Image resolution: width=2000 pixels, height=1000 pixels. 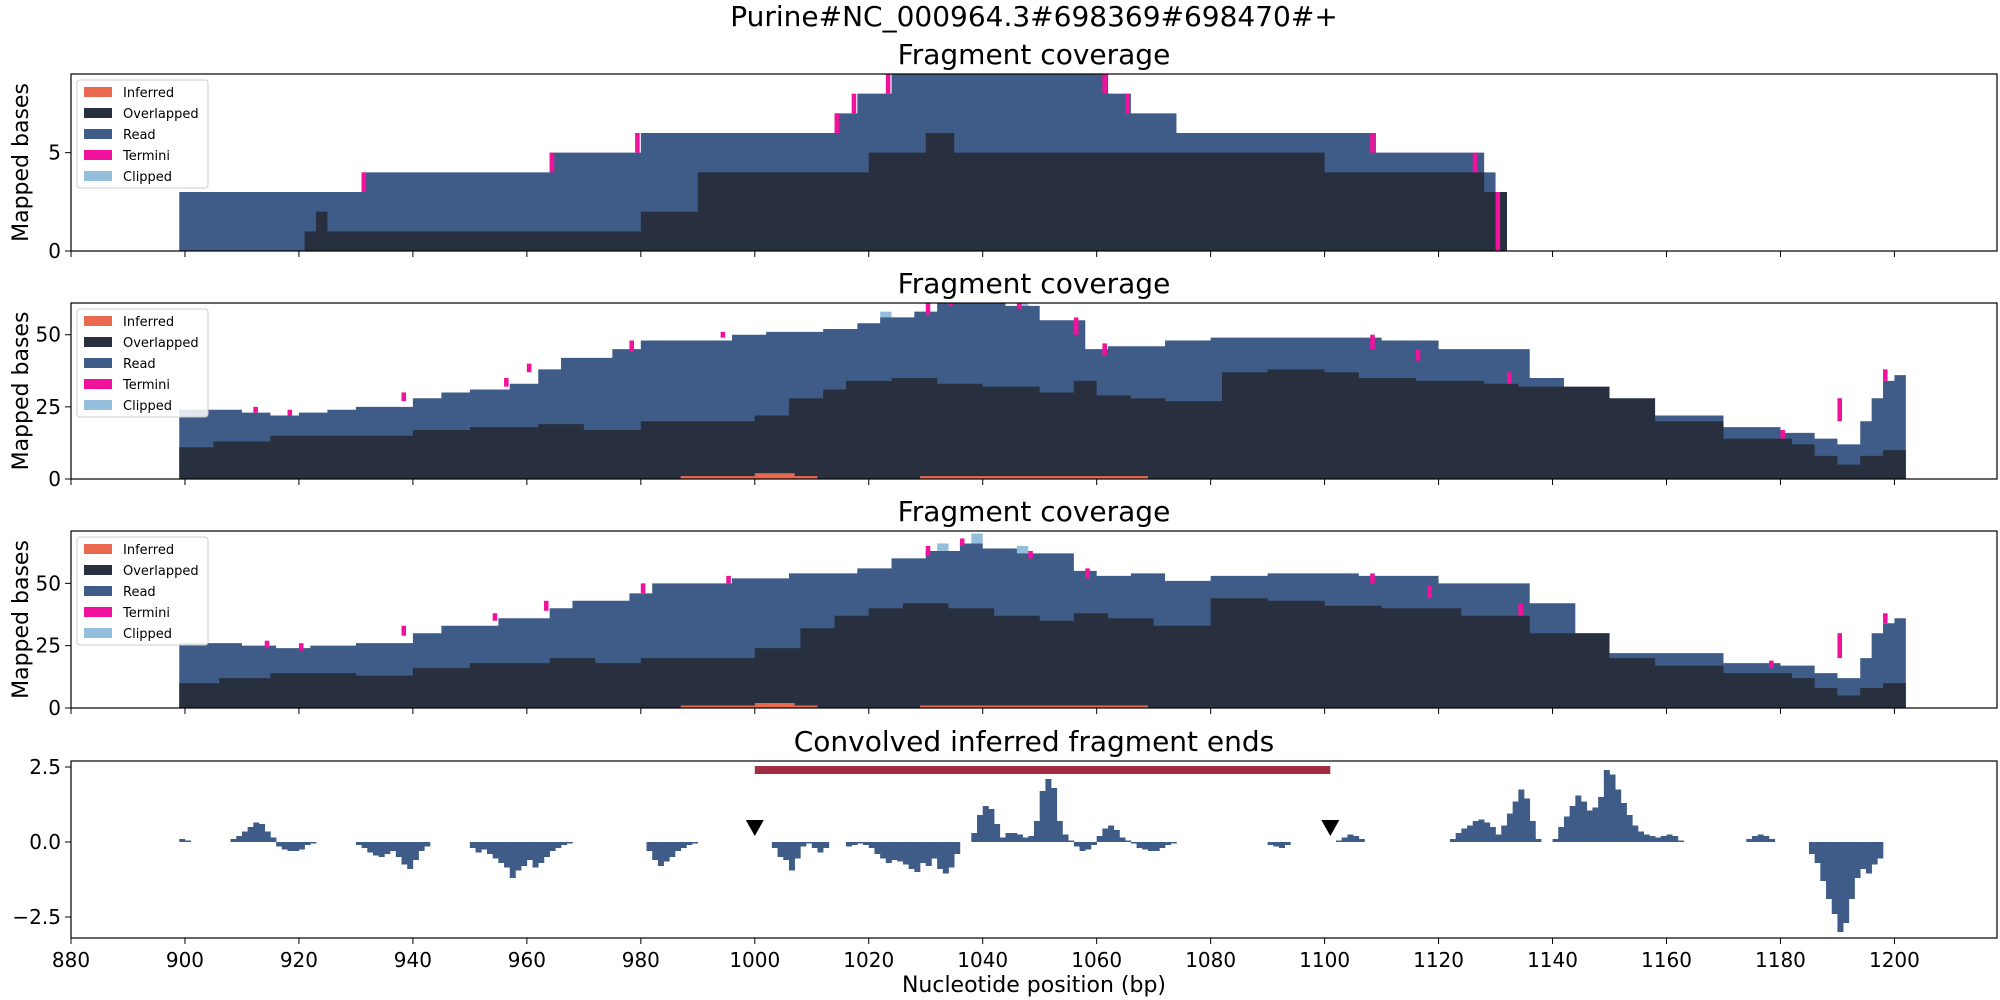 I want to click on x-tick-label: 1040, so click(x=982, y=960).